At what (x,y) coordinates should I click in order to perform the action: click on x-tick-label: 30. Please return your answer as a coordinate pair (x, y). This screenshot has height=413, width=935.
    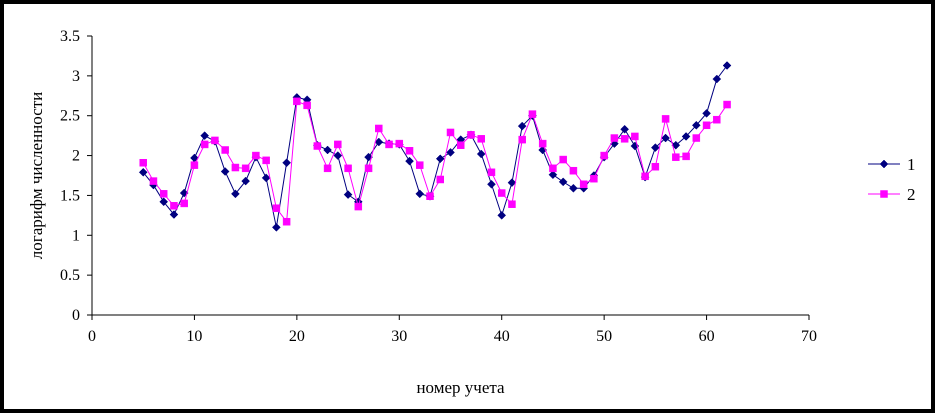
    Looking at the image, I should click on (399, 336).